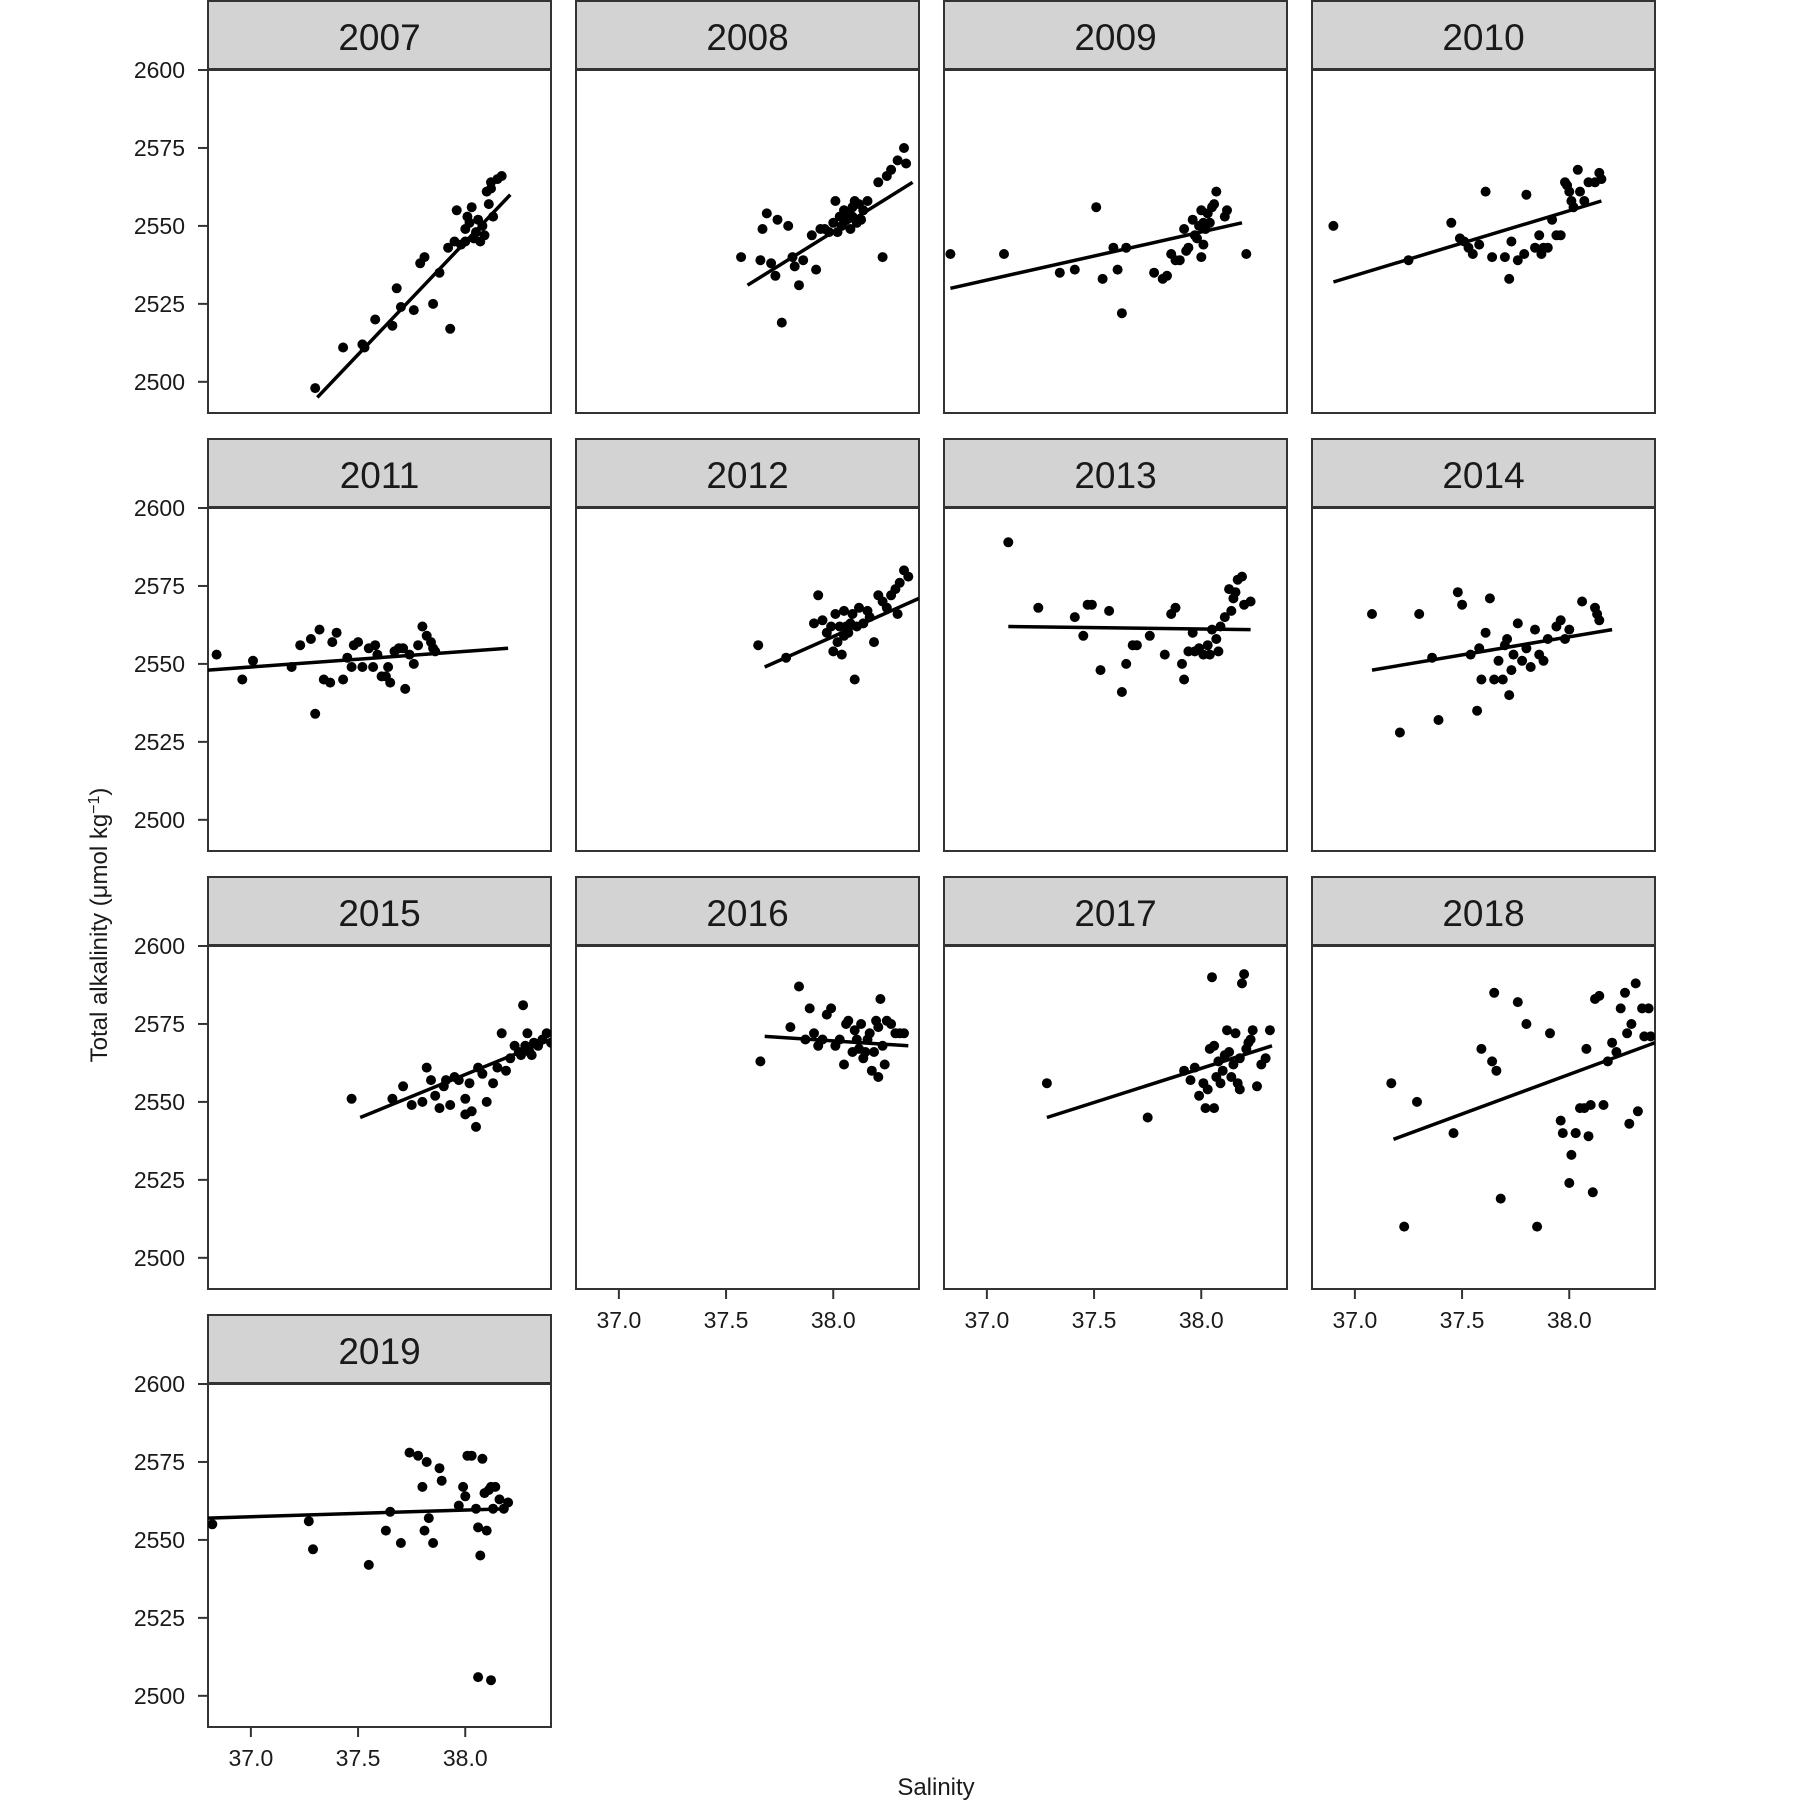 This screenshot has height=1800, width=1800. Describe the element at coordinates (100, 925) in the screenshot. I see `y-axis-title: Total alkalinity (μmol kg−1)` at that location.